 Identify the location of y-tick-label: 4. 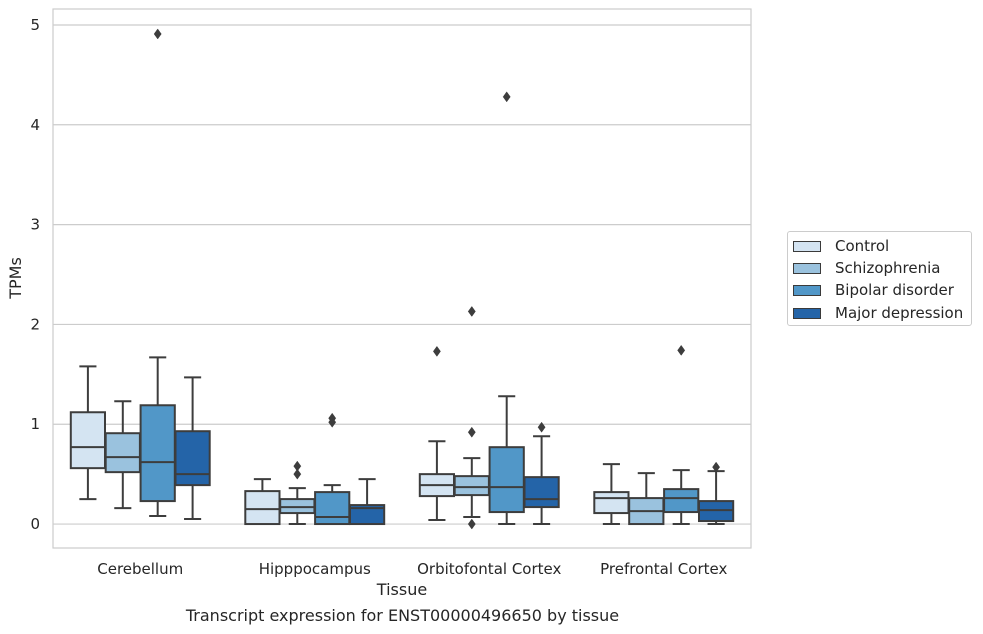
(35, 125).